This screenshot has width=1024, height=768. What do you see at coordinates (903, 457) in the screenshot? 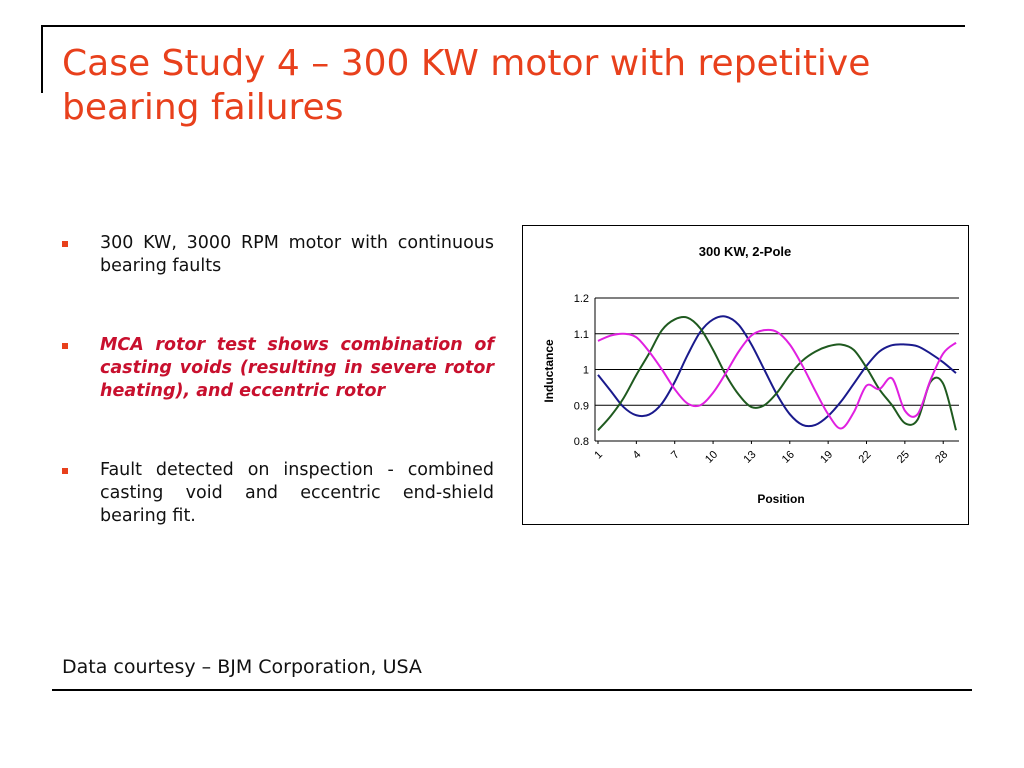
I see `x-tick-label: 25` at bounding box center [903, 457].